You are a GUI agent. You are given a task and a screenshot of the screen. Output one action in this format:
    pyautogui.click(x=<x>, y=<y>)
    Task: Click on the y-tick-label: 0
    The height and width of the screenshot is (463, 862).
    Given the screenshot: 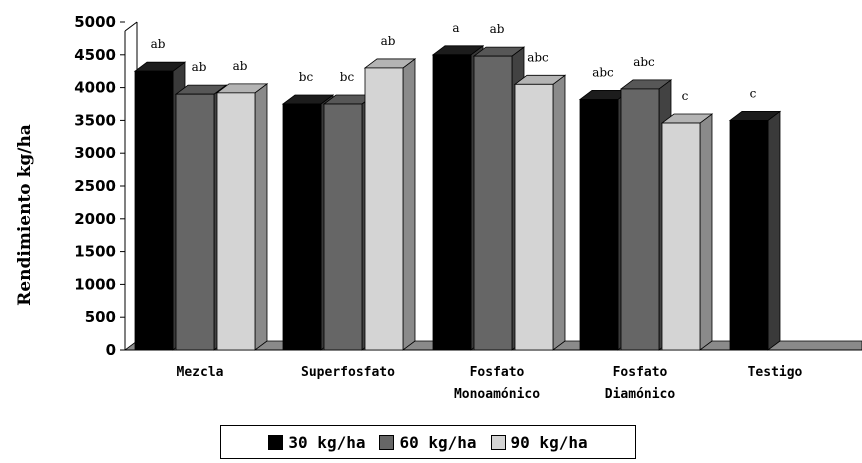 What is the action you would take?
    pyautogui.click(x=111, y=350)
    